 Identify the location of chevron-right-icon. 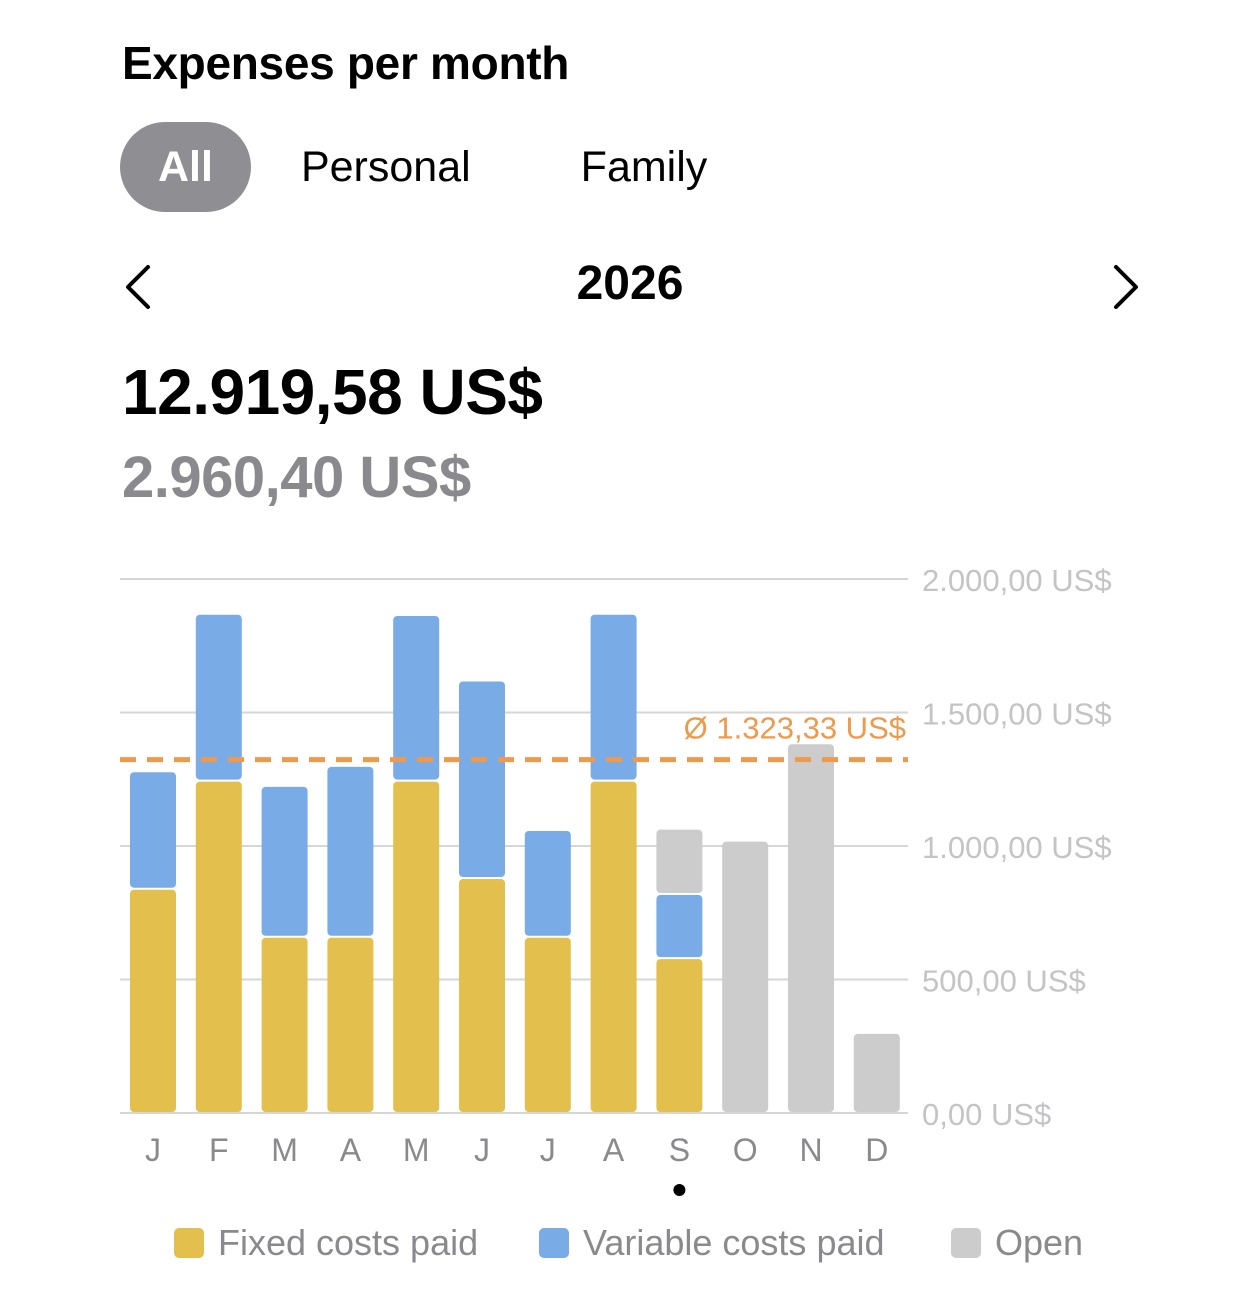
(1126, 287).